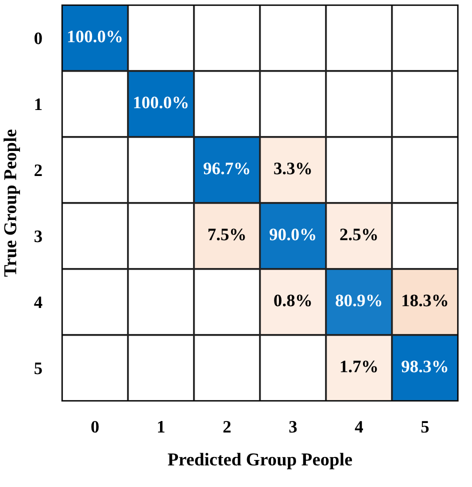 Image resolution: width=472 pixels, height=487 pixels. What do you see at coordinates (359, 300) in the screenshot?
I see `data-label: 80.9%` at bounding box center [359, 300].